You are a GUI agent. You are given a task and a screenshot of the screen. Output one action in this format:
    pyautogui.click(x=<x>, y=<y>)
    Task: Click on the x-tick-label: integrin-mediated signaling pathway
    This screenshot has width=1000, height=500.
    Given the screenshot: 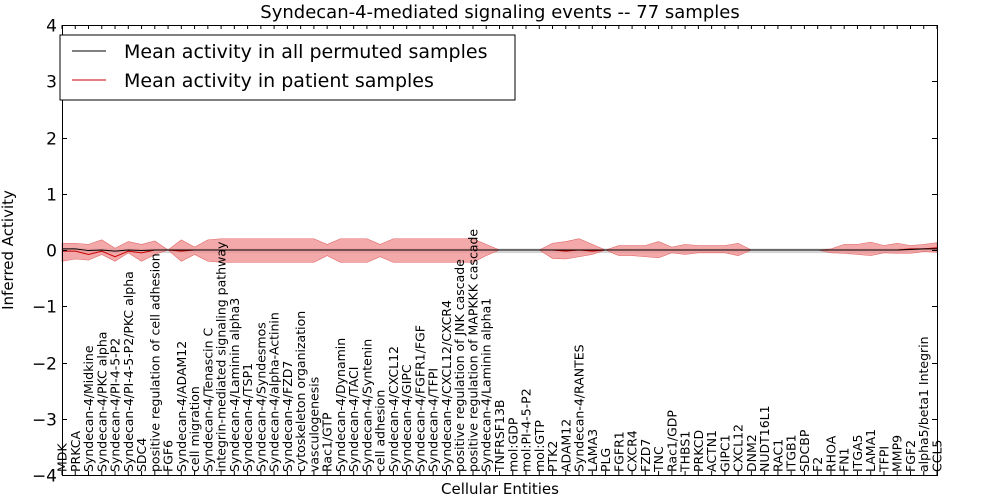 What is the action you would take?
    pyautogui.click(x=221, y=356)
    